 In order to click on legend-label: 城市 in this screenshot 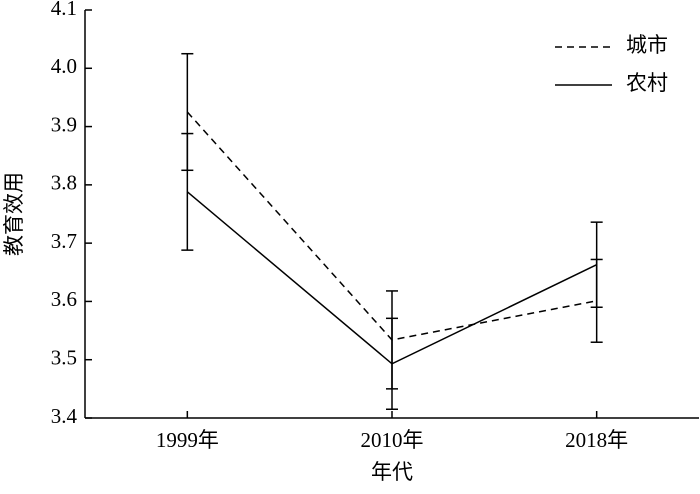, I will do `click(647, 45)`.